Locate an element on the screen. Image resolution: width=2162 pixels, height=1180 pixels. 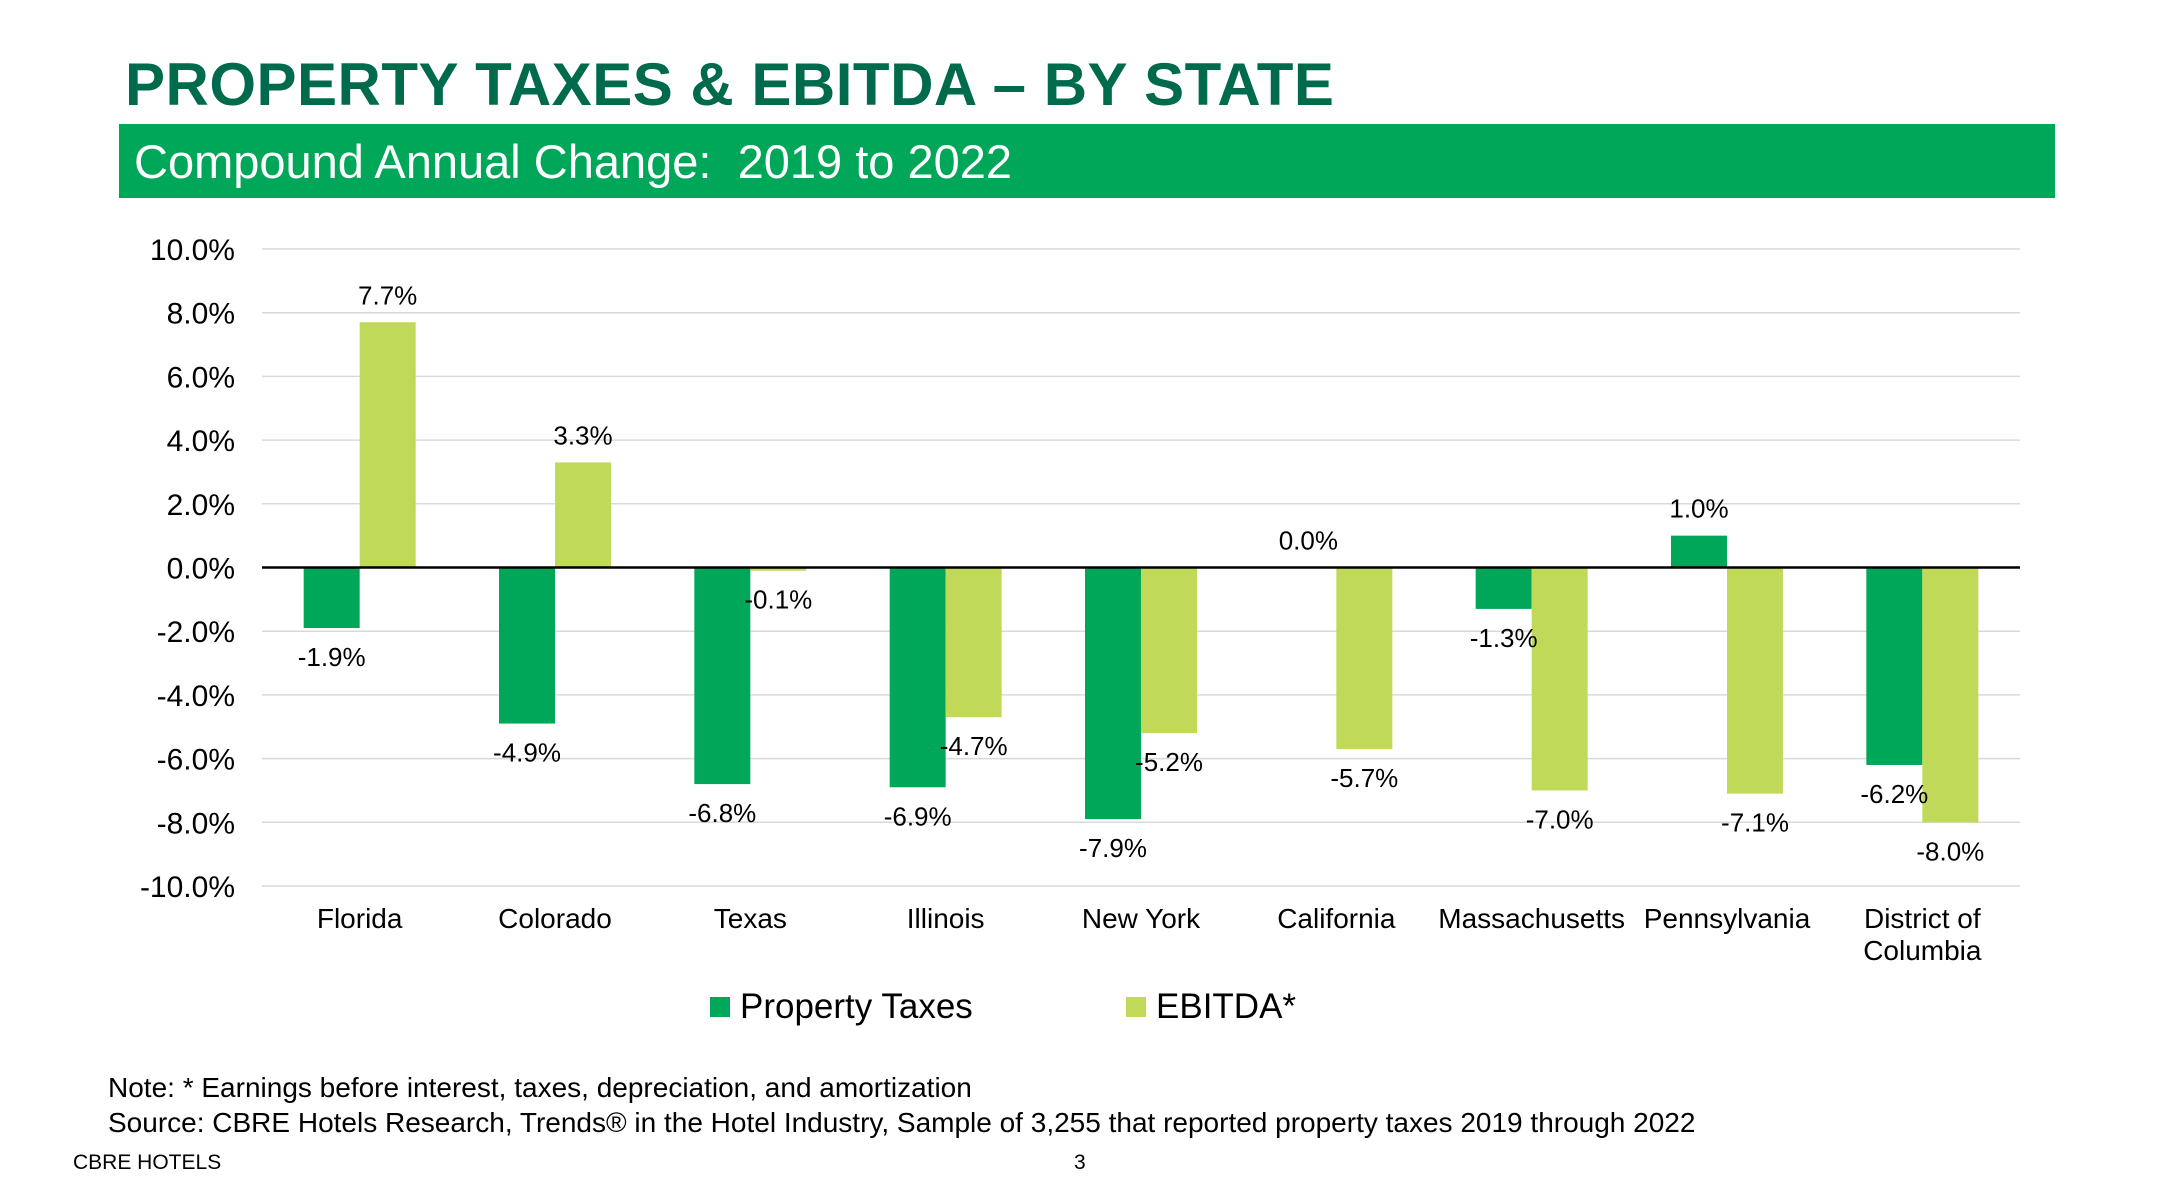
y-tick-label: -8.0% is located at coordinates (196, 823).